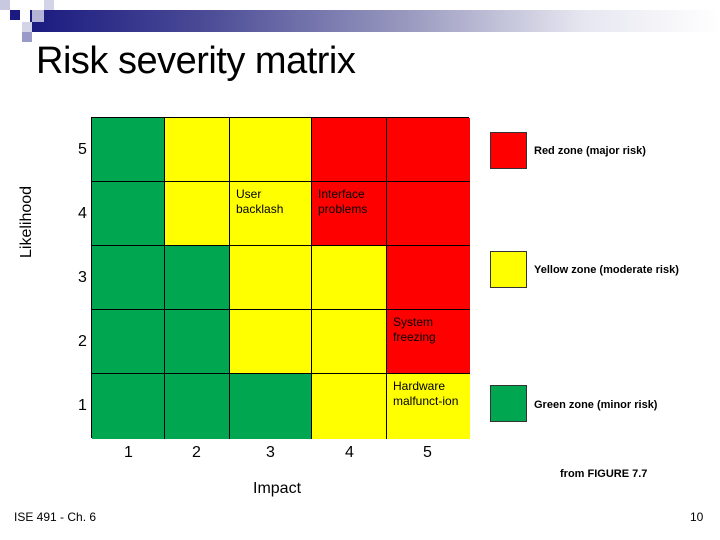 This screenshot has height=540, width=720. Describe the element at coordinates (55, 517) in the screenshot. I see `footer-course: ISE 491 - Ch. 6` at that location.